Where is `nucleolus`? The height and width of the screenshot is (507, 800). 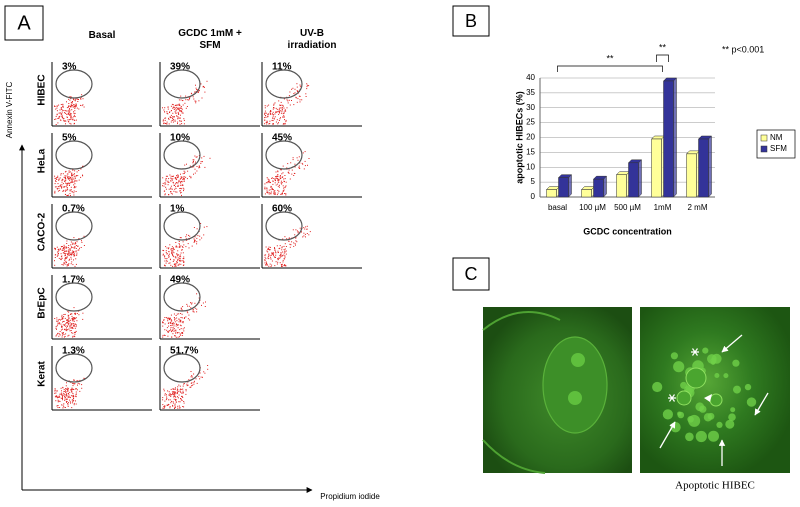
nucleolus is located at coordinates (578, 360).